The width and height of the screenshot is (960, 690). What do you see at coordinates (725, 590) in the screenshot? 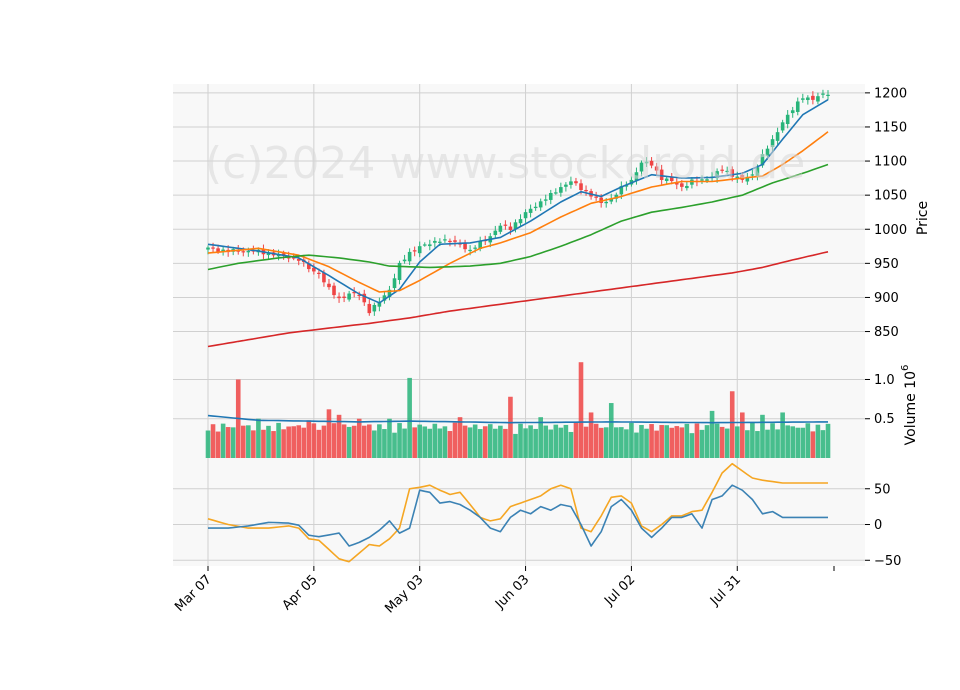
I see `x-tick-label: Jul 31` at bounding box center [725, 590].